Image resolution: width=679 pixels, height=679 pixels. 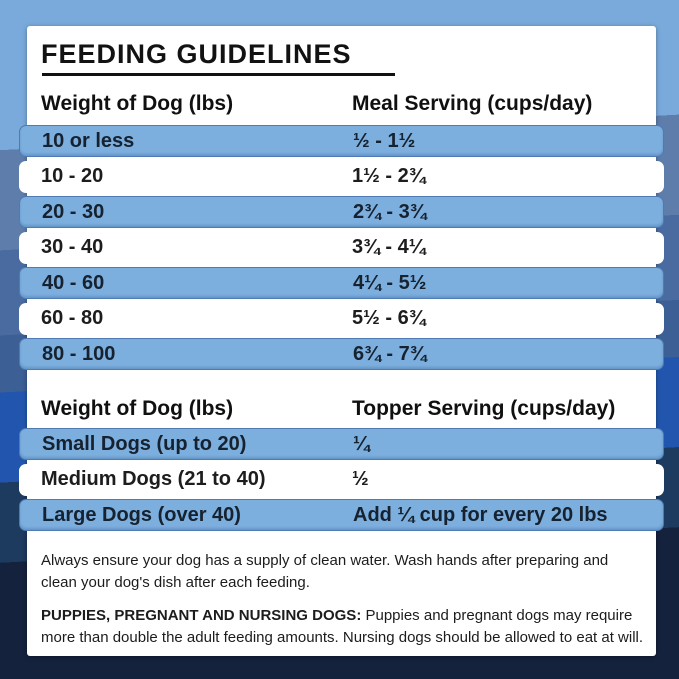 I want to click on table-row: 30 - 40 3¾ - 4¼, so click(x=341, y=247).